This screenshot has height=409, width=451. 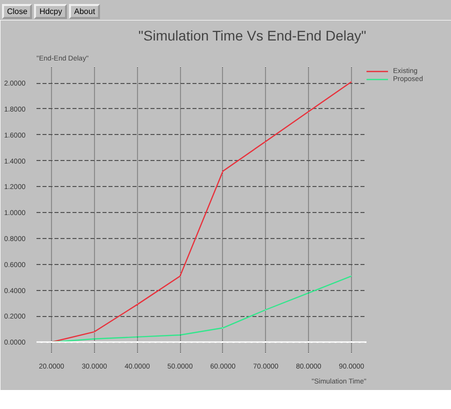 What do you see at coordinates (51, 11) in the screenshot?
I see `text: Hdcpy` at bounding box center [51, 11].